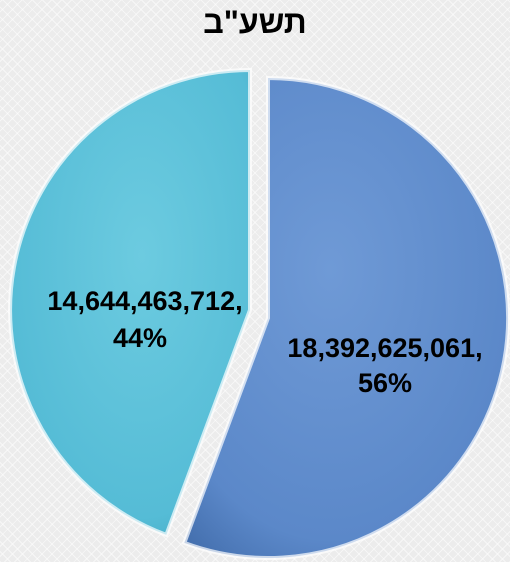 This screenshot has height=562, width=510. I want to click on slice-1-percent-label: 44%, so click(140, 338).